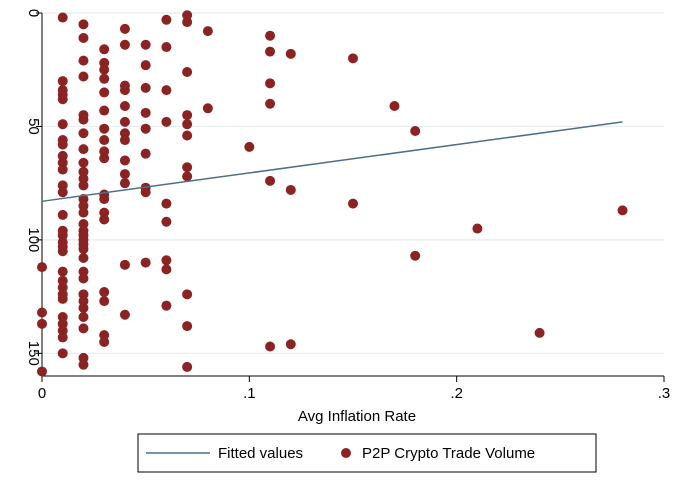 The width and height of the screenshot is (675, 486). I want to click on y-tick-label-1: 50, so click(33, 126).